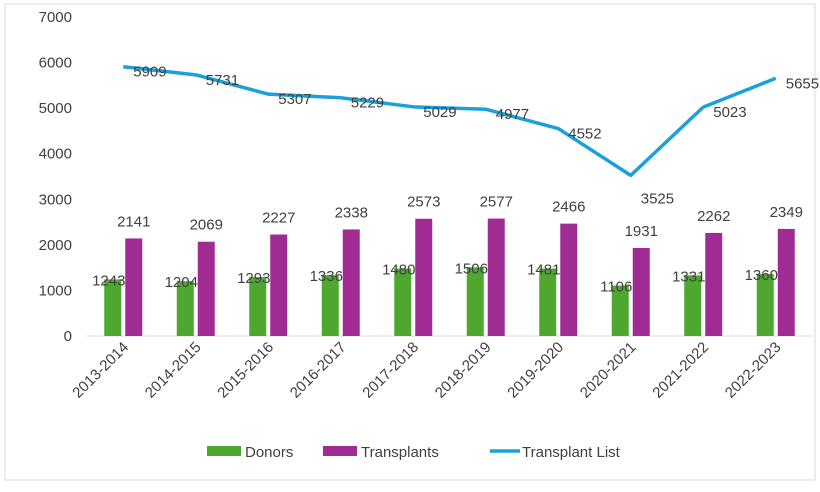  What do you see at coordinates (55, 245) in the screenshot?
I see `y-tick-label: 2000` at bounding box center [55, 245].